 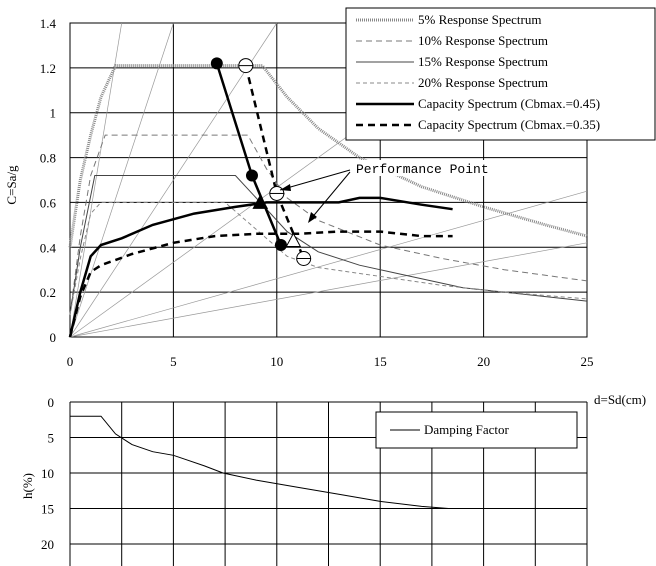 I want to click on damping-factor-line, so click(x=259, y=462).